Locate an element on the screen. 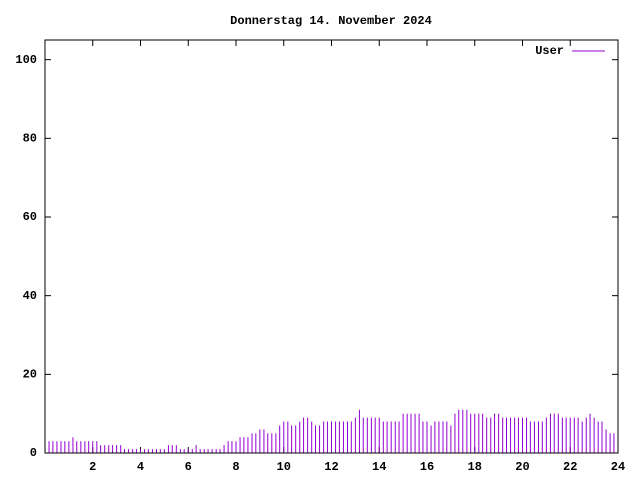 The image size is (640, 480). x-tick-label: 4 is located at coordinates (140, 467).